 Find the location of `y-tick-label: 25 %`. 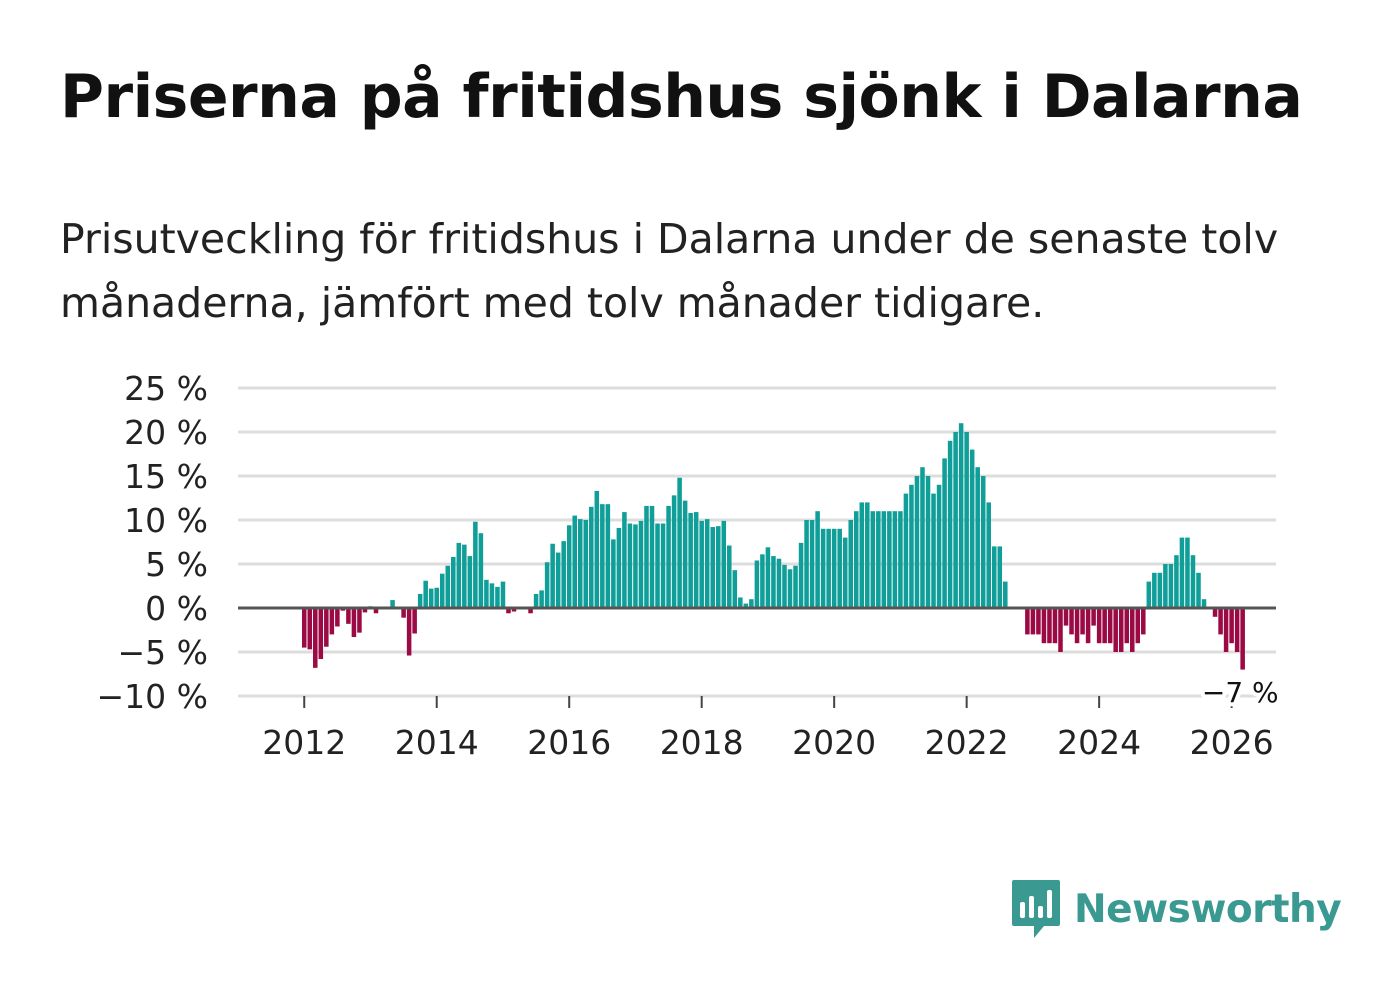

y-tick-label: 25 % is located at coordinates (166, 388).